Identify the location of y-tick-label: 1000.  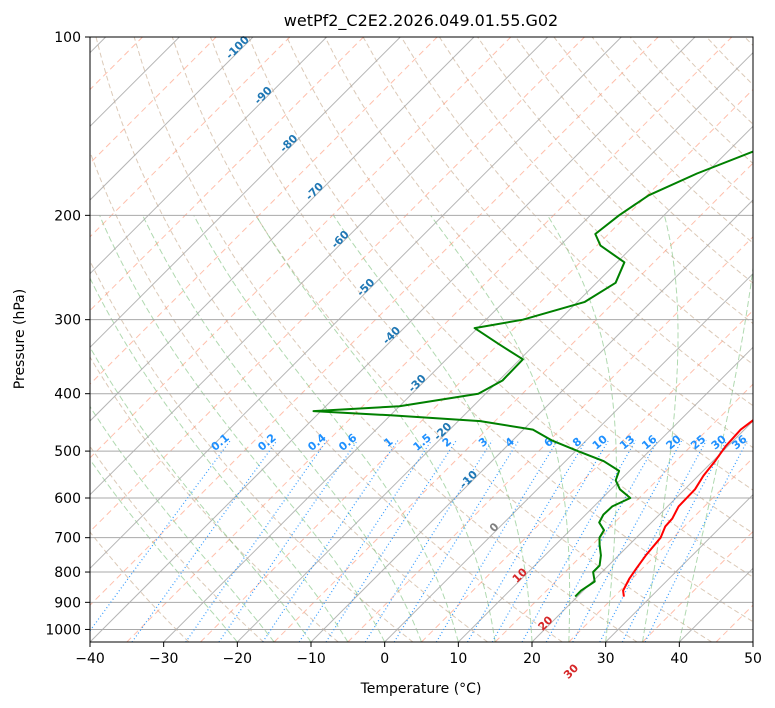
(63, 630).